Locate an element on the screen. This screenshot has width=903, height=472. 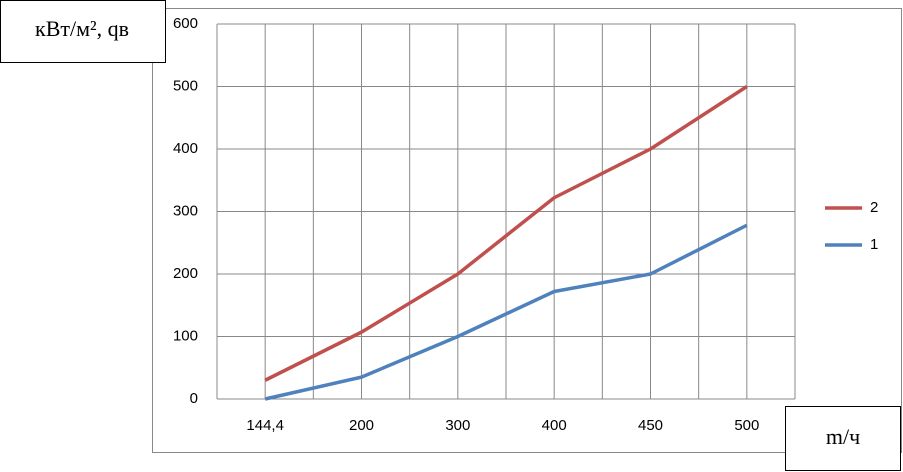
y-label-box is located at coordinates (83, 31).